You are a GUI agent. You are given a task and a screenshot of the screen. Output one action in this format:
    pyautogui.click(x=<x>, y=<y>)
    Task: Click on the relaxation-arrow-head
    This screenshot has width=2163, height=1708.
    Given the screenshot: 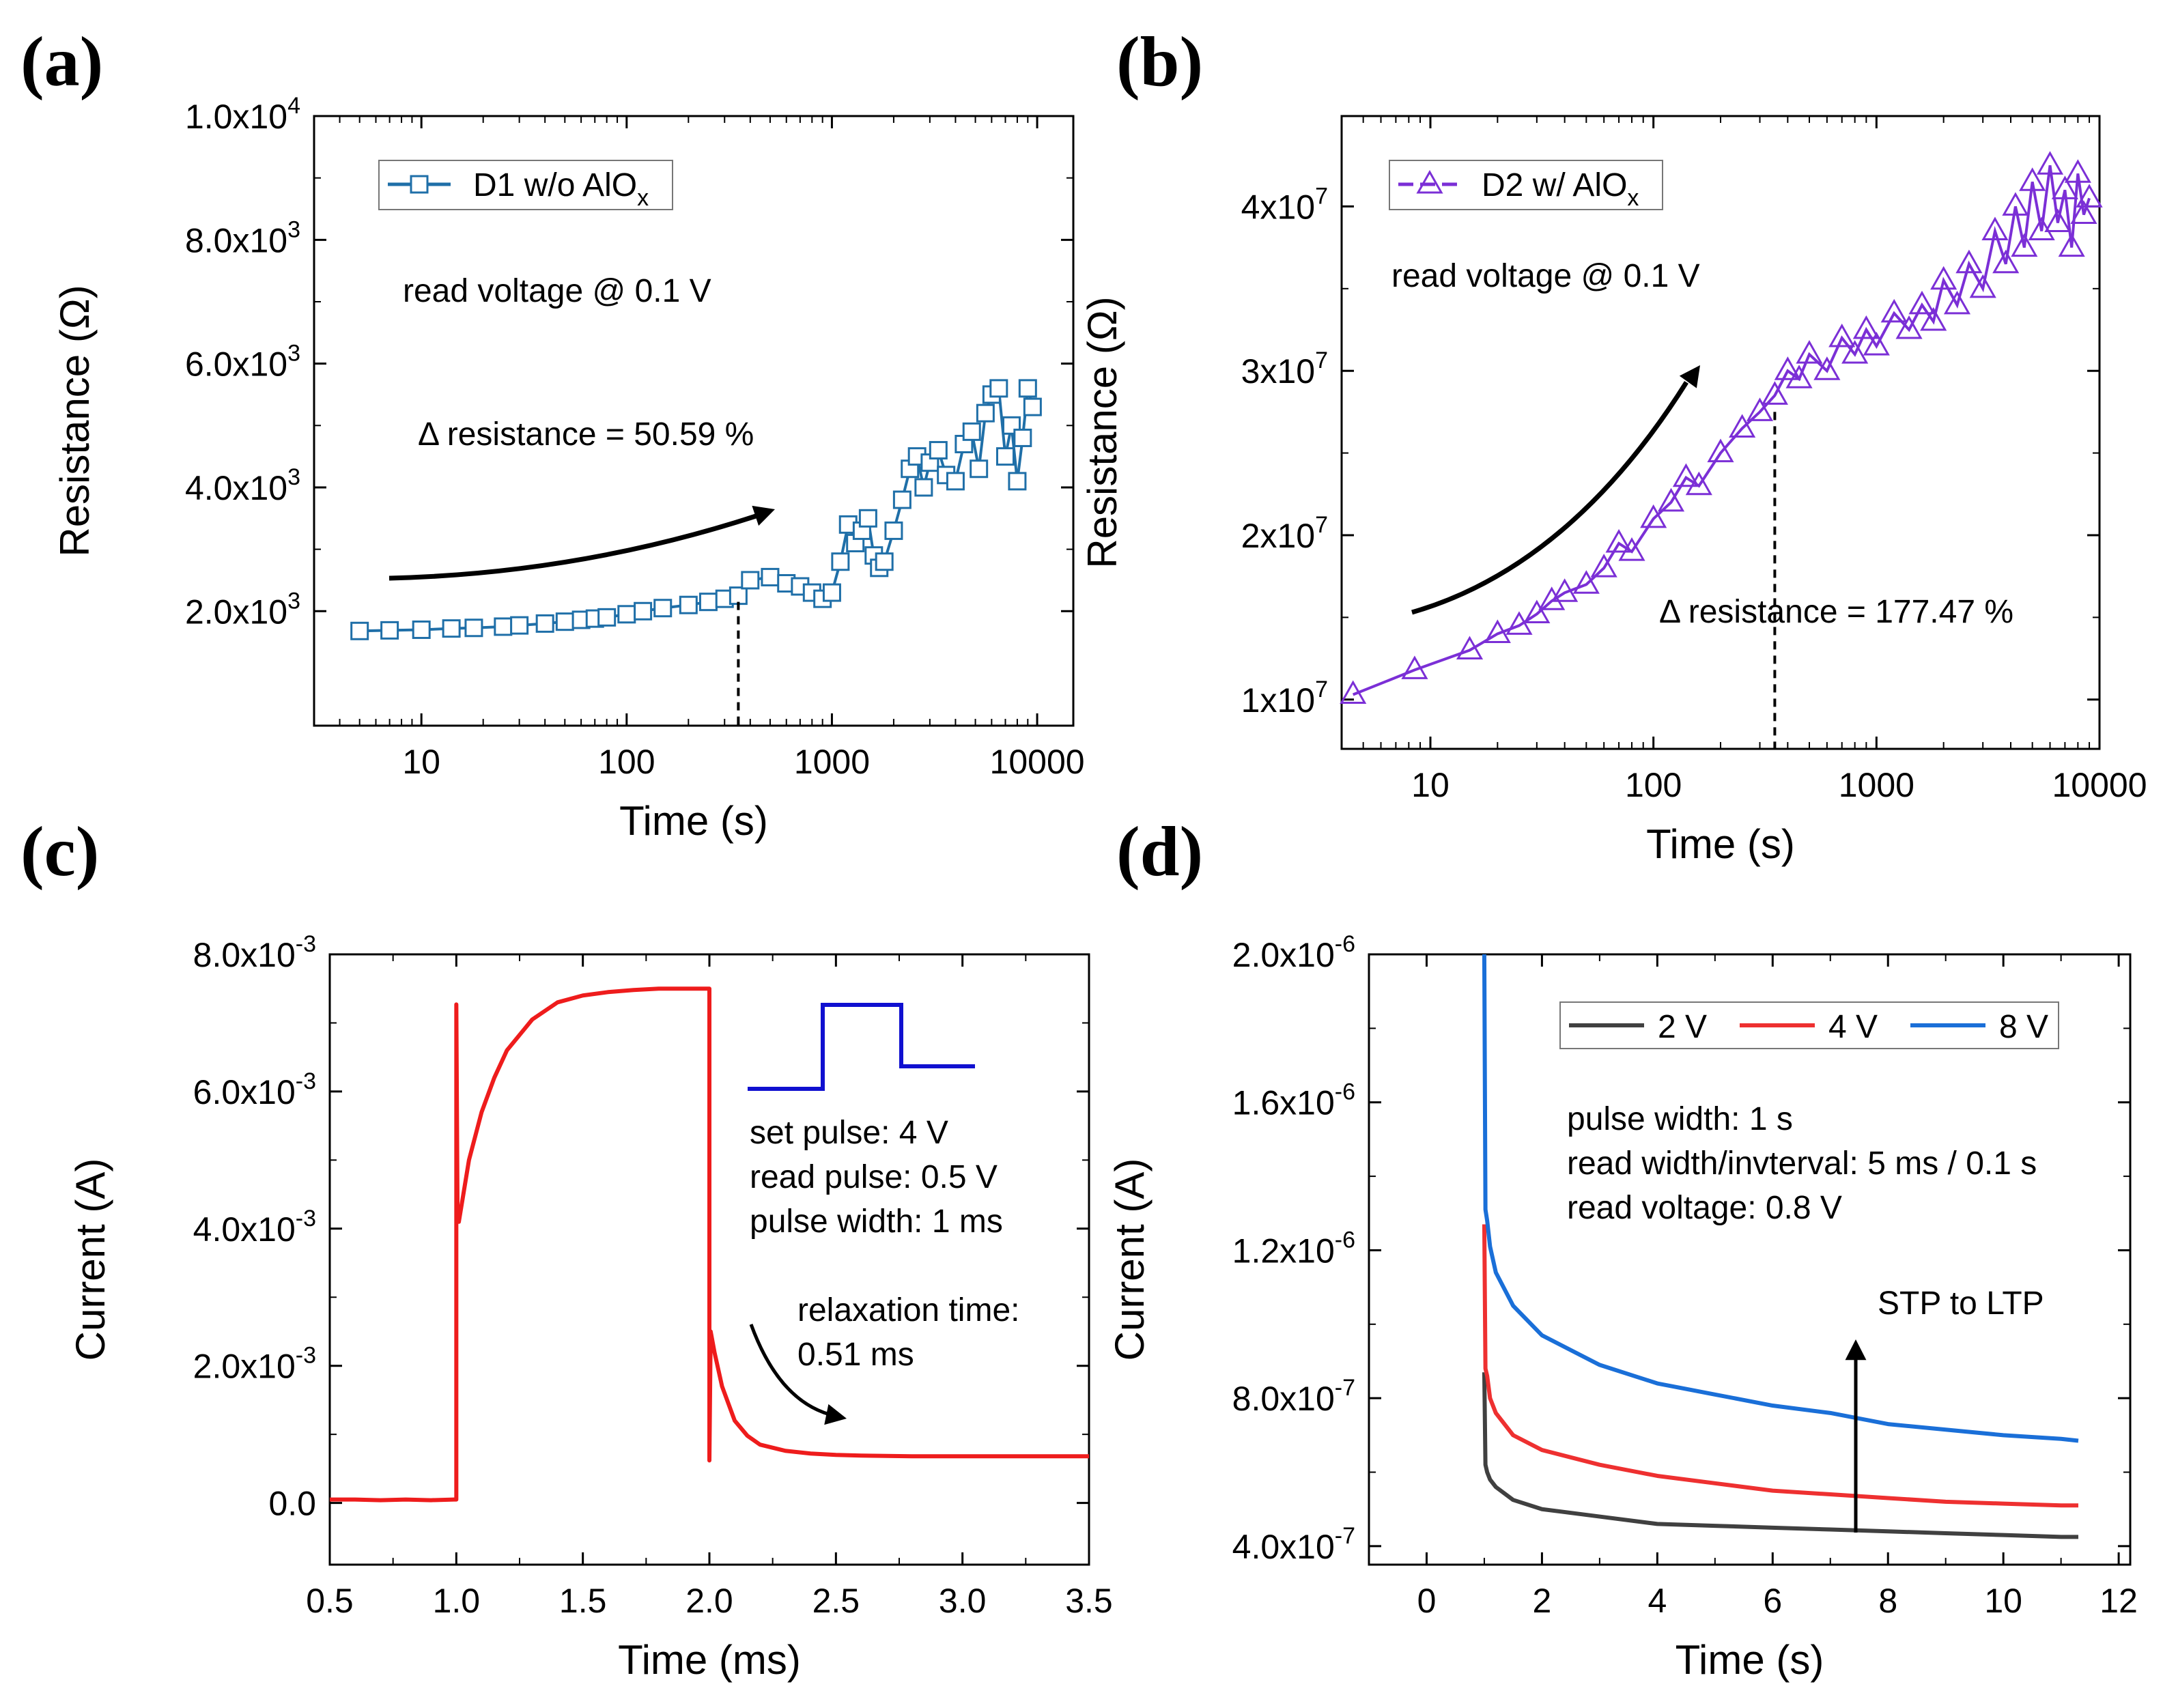 What is the action you would take?
    pyautogui.click(x=835, y=1414)
    